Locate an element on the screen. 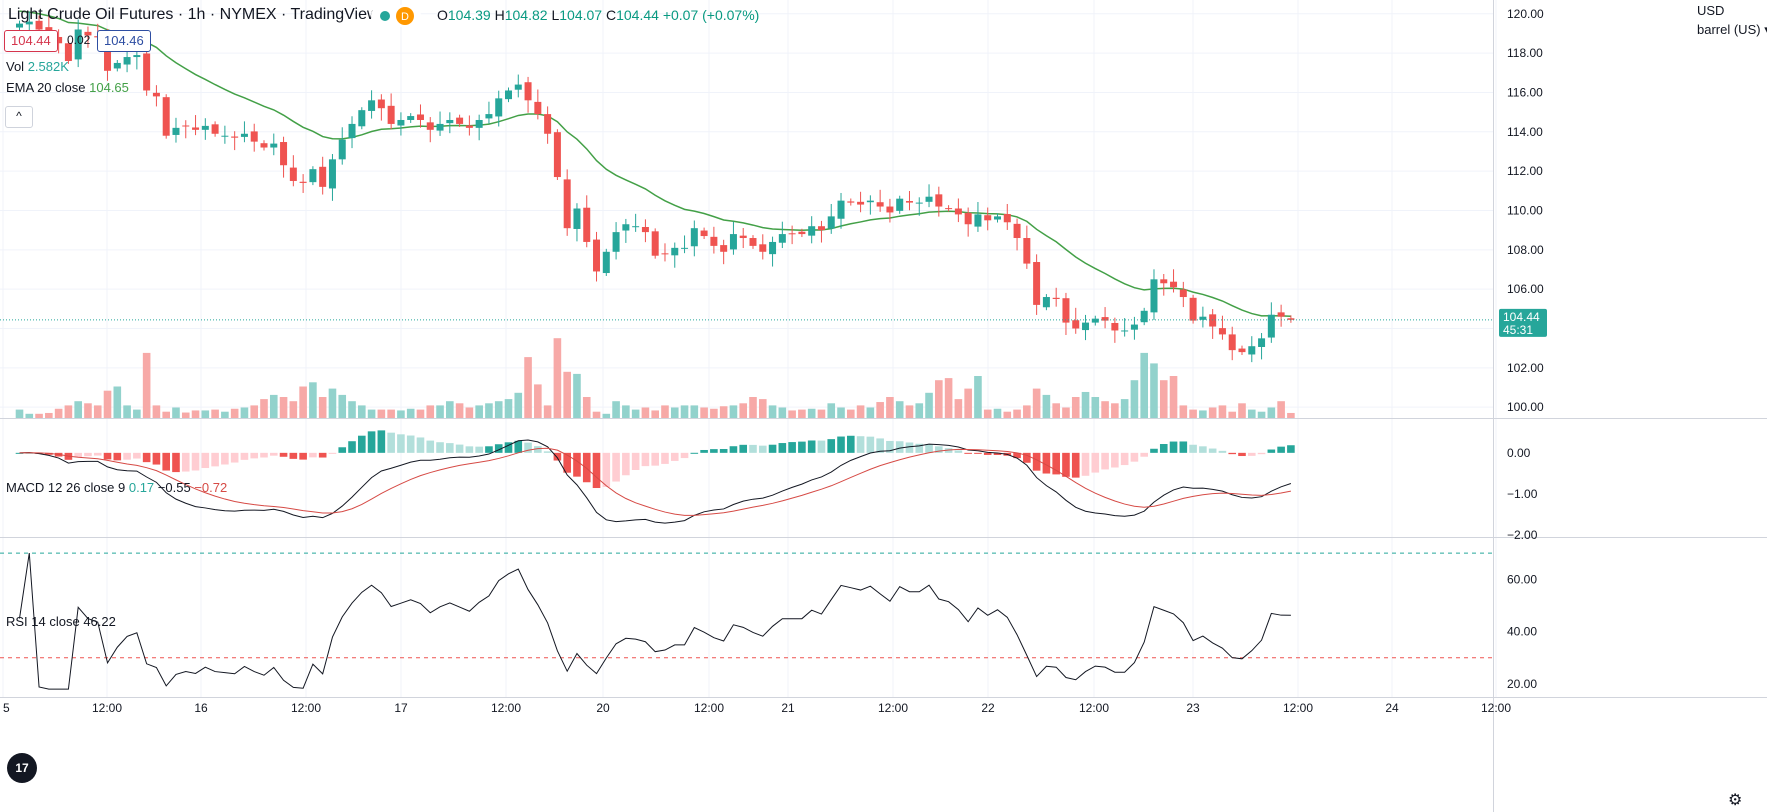 This screenshot has width=1767, height=812. time-tick-label: 20 is located at coordinates (603, 708).